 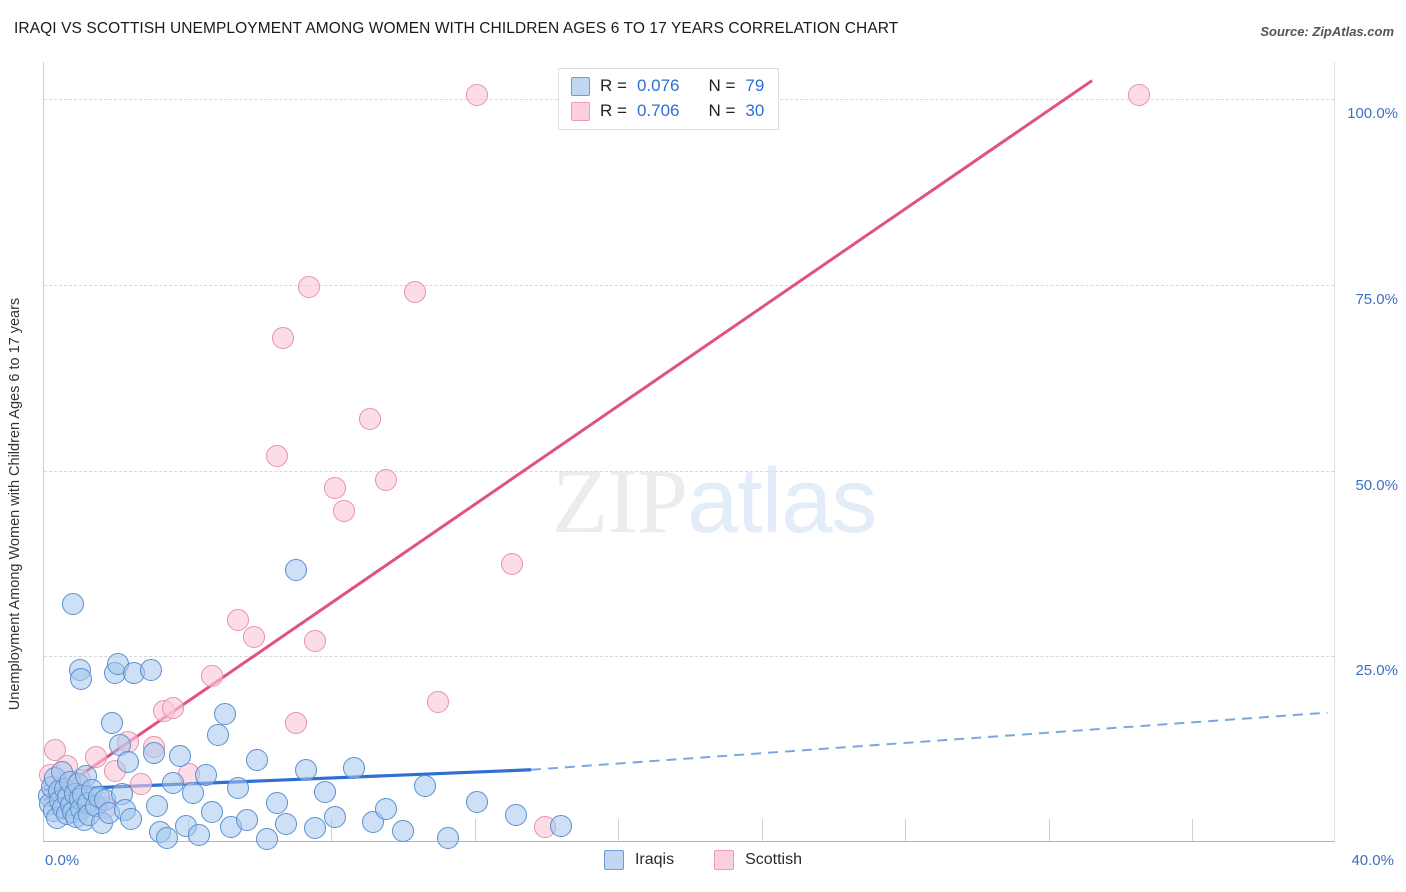 I want to click on n-value: 30, so click(x=755, y=110).